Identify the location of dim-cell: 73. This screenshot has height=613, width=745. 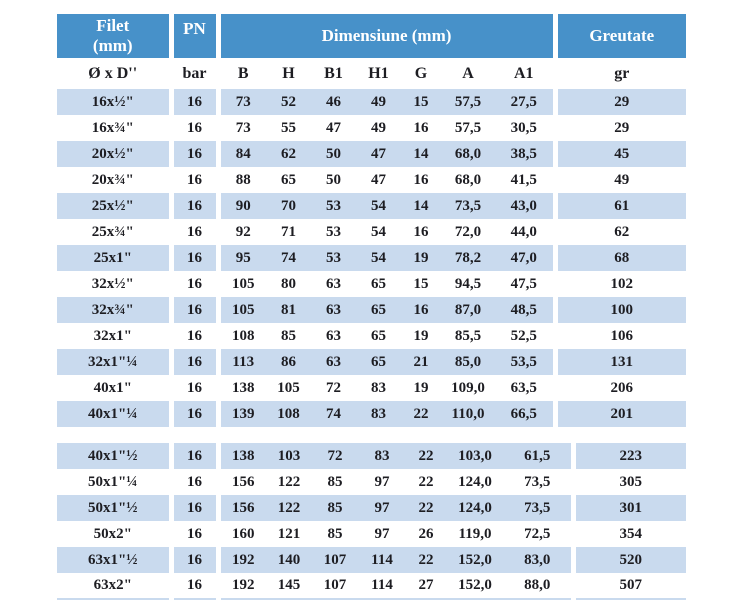
(240, 102).